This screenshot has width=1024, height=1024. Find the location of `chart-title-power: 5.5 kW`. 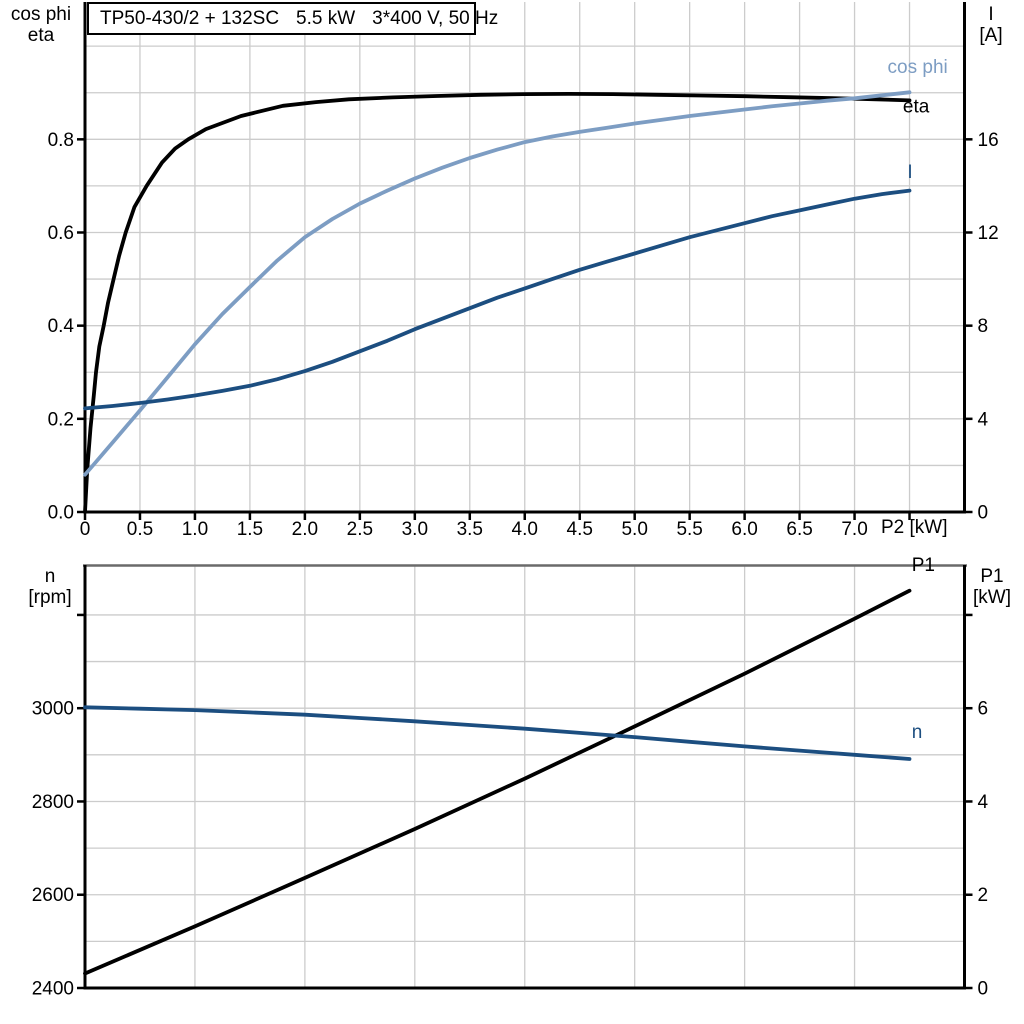

chart-title-power: 5.5 kW is located at coordinates (326, 18).